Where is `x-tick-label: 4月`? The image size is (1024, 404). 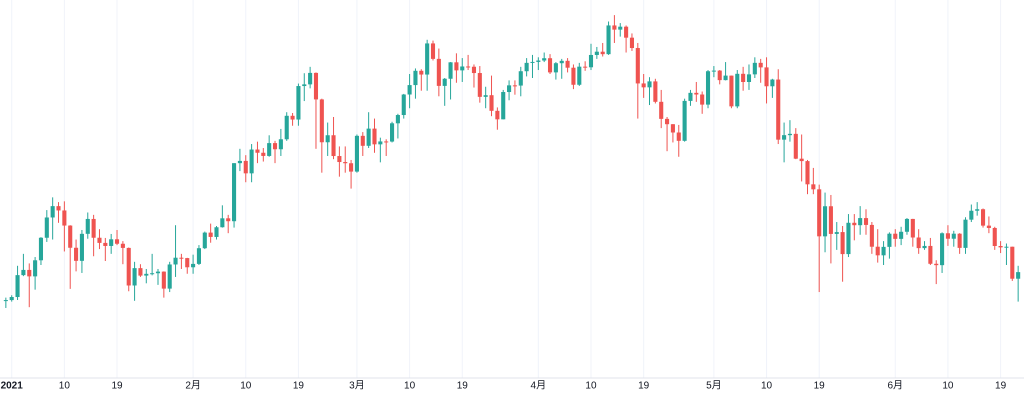 x-tick-label: 4月 is located at coordinates (539, 386).